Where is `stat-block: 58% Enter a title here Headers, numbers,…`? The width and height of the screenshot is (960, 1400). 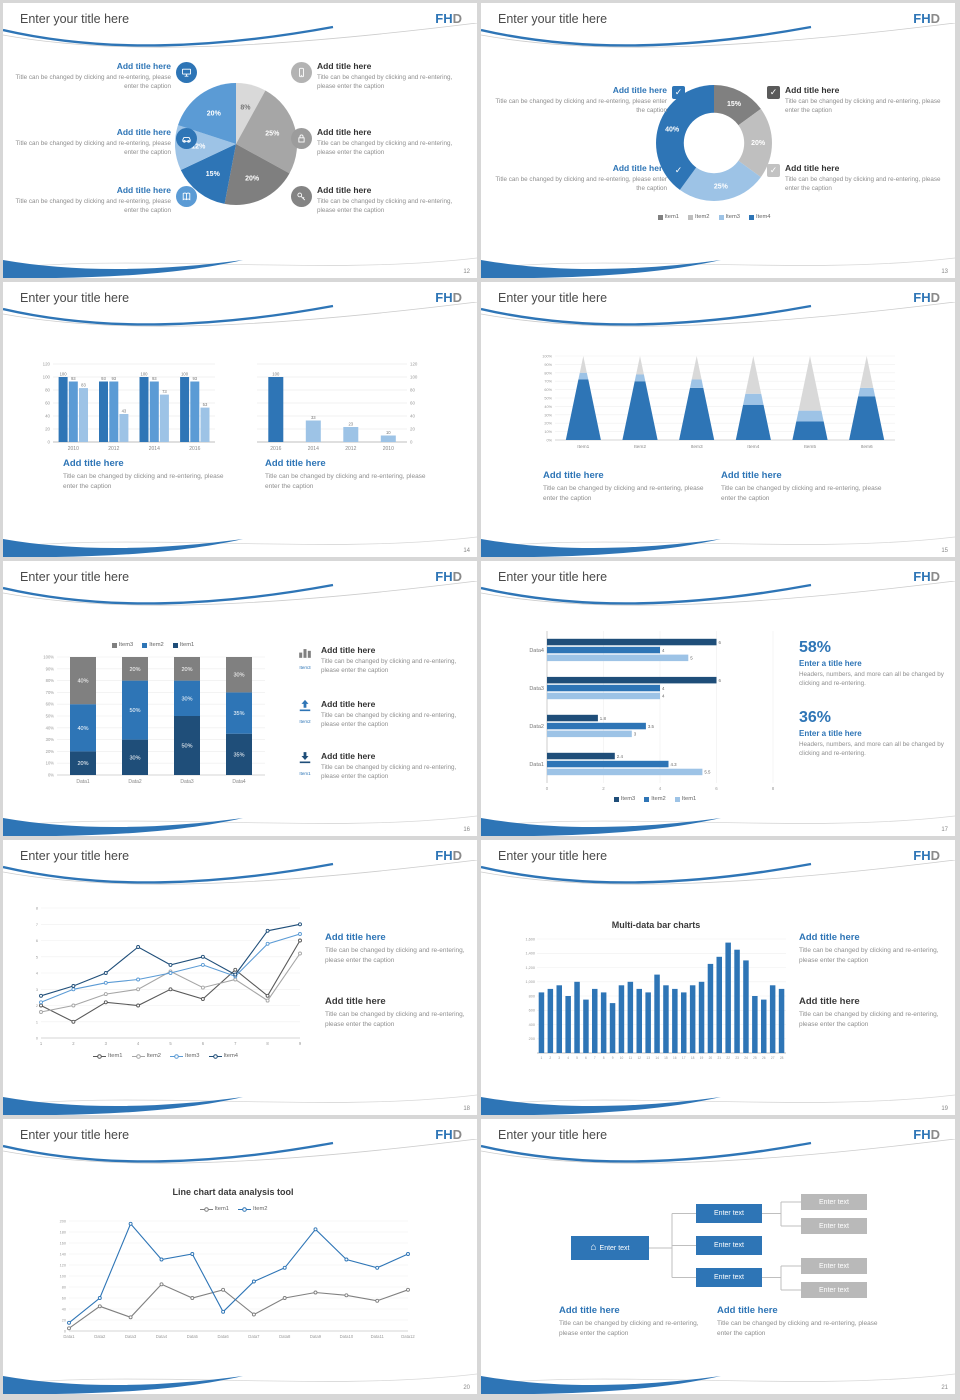
stat-block: 58% Enter a title here Headers, numbers,… is located at coordinates (871, 663).